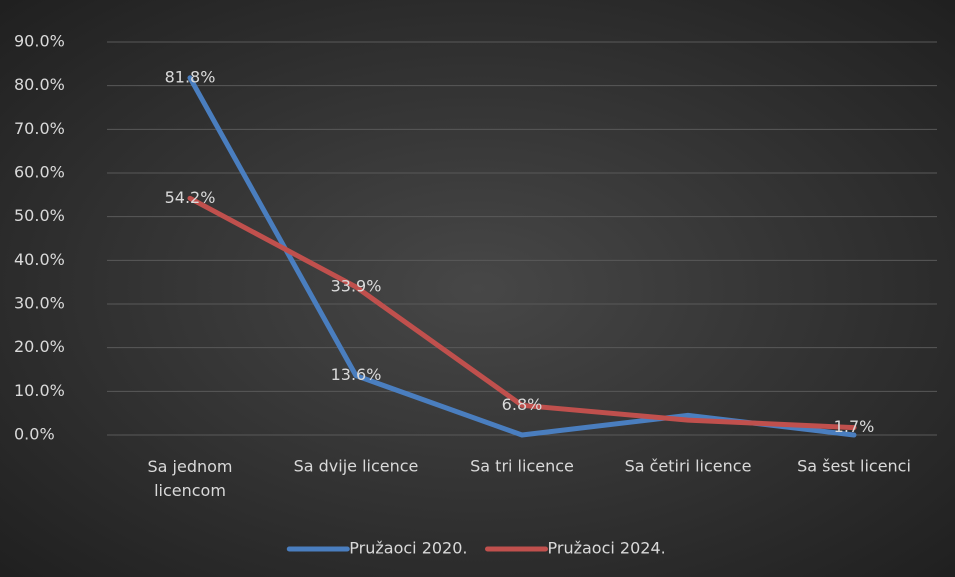 The height and width of the screenshot is (577, 955). I want to click on x-tick-label: Sa dvije licence, so click(356, 466).